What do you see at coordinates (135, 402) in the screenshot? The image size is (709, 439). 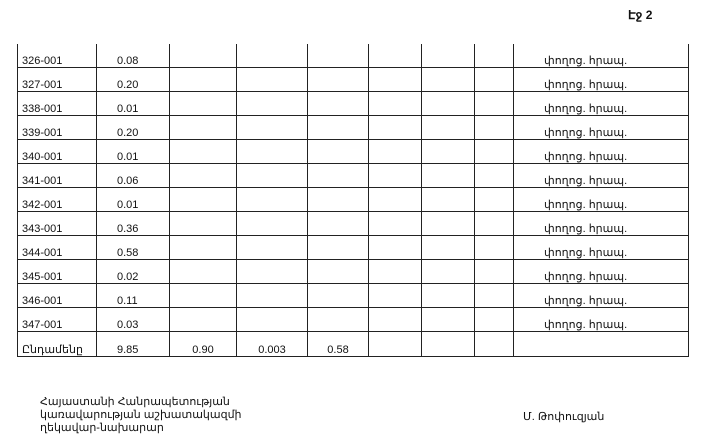 I see `title-line: Հայաստանի Հանրապետության` at bounding box center [135, 402].